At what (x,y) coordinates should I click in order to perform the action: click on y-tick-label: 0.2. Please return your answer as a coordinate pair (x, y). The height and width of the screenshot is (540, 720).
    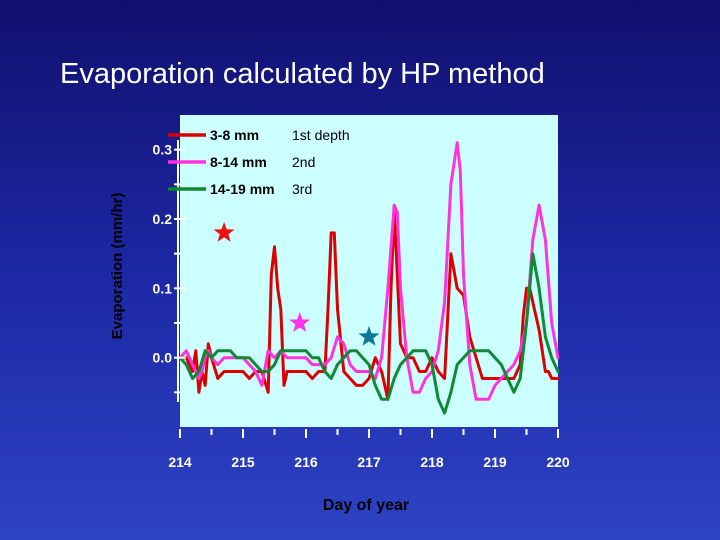
    Looking at the image, I should click on (163, 219).